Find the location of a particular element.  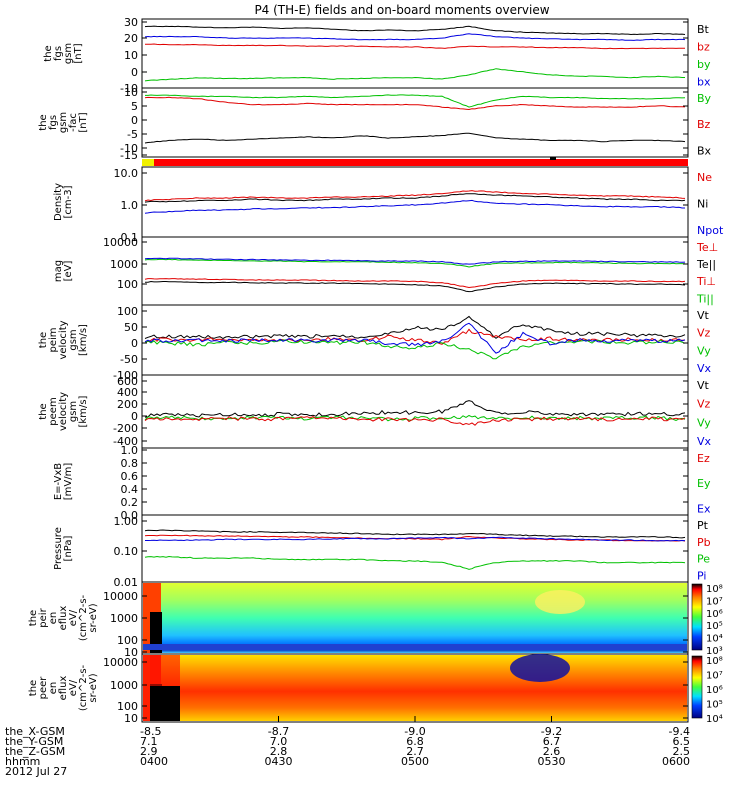

y-axis-label-line: mag is located at coordinates (58, 271).